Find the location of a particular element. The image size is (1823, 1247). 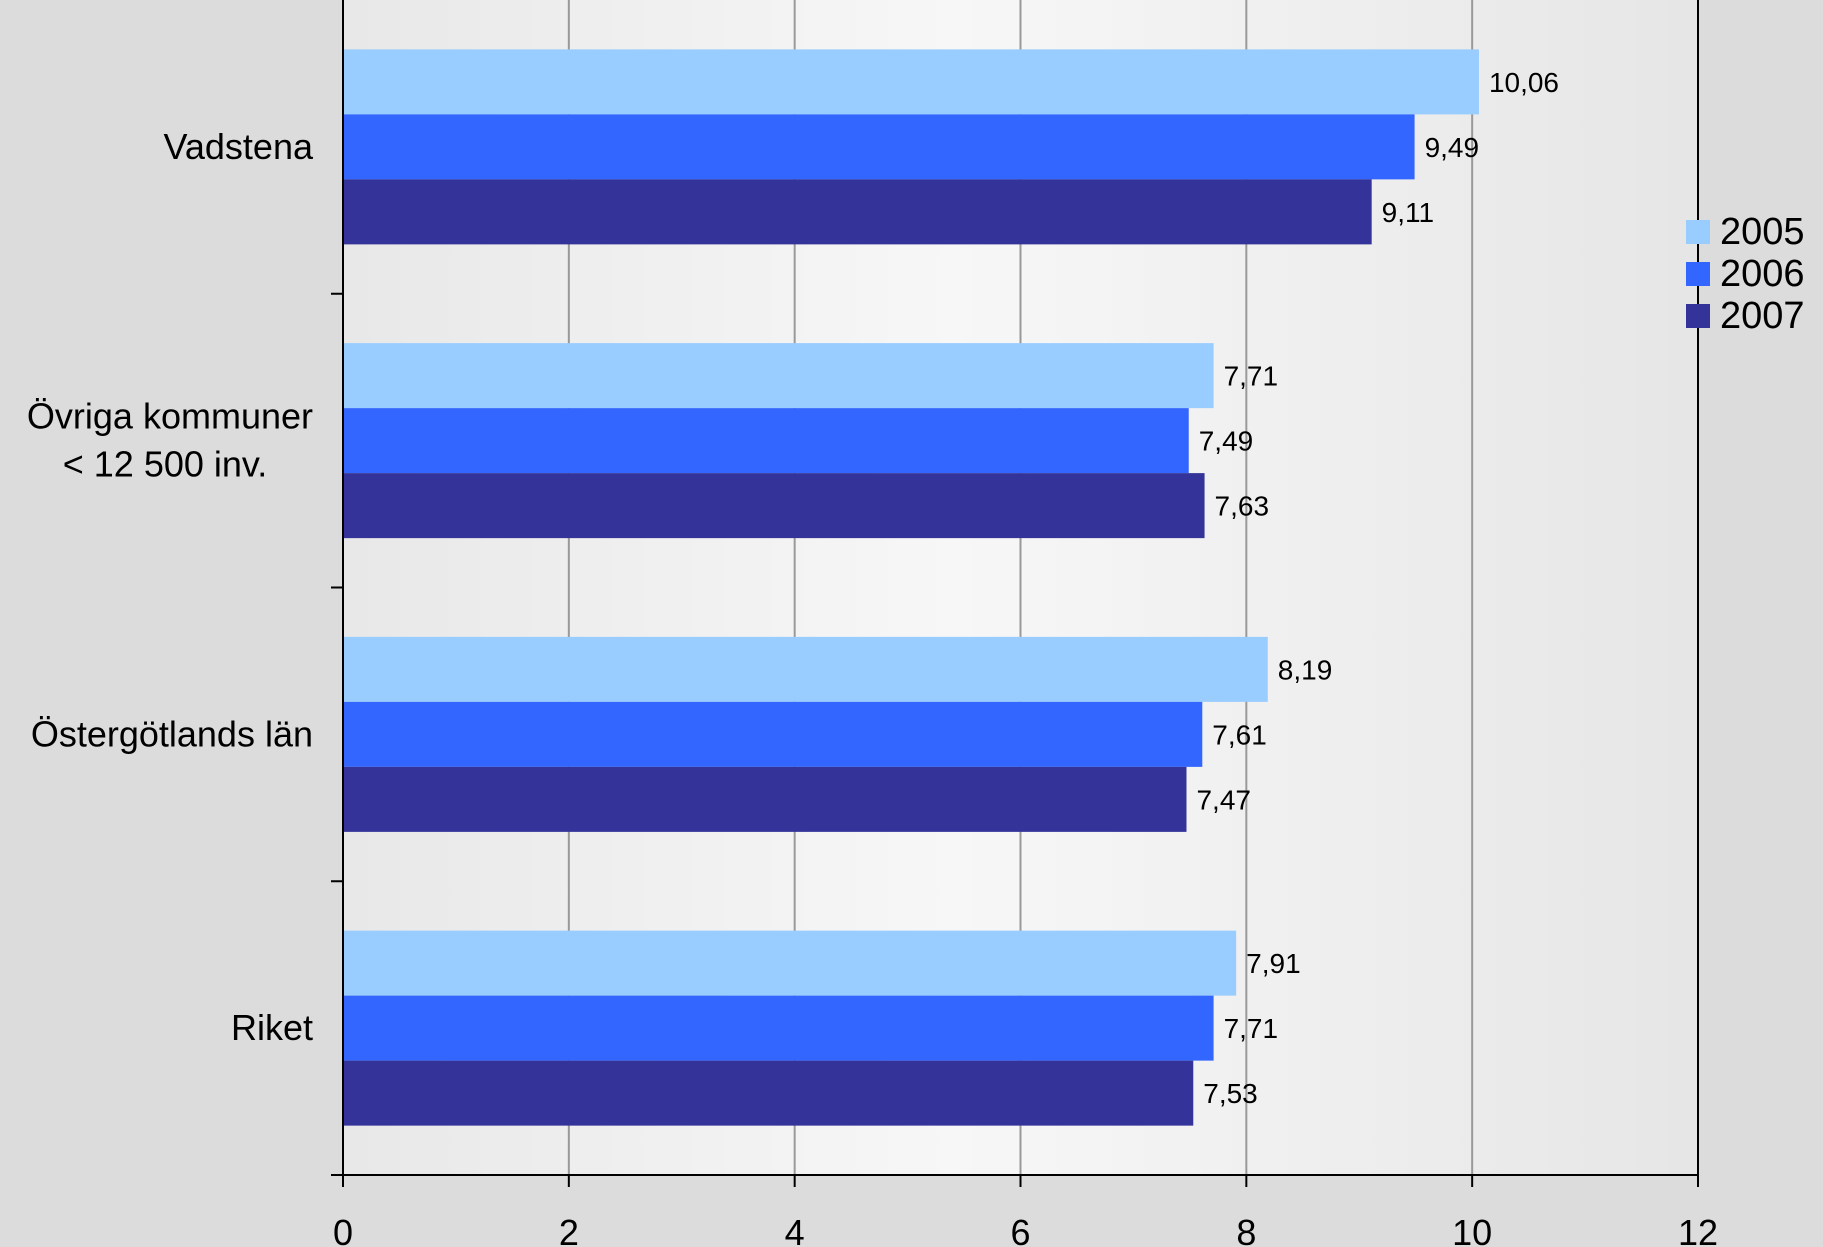

legend-label: 2007 is located at coordinates (1762, 316).